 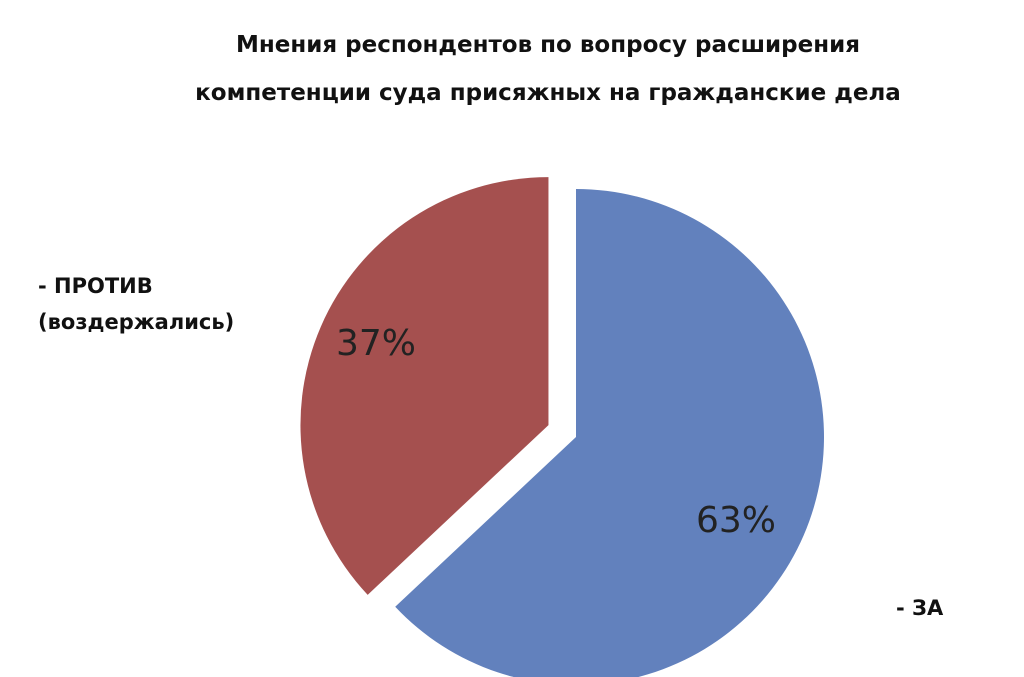 I want to click on value-label: 37%, so click(x=376, y=343).